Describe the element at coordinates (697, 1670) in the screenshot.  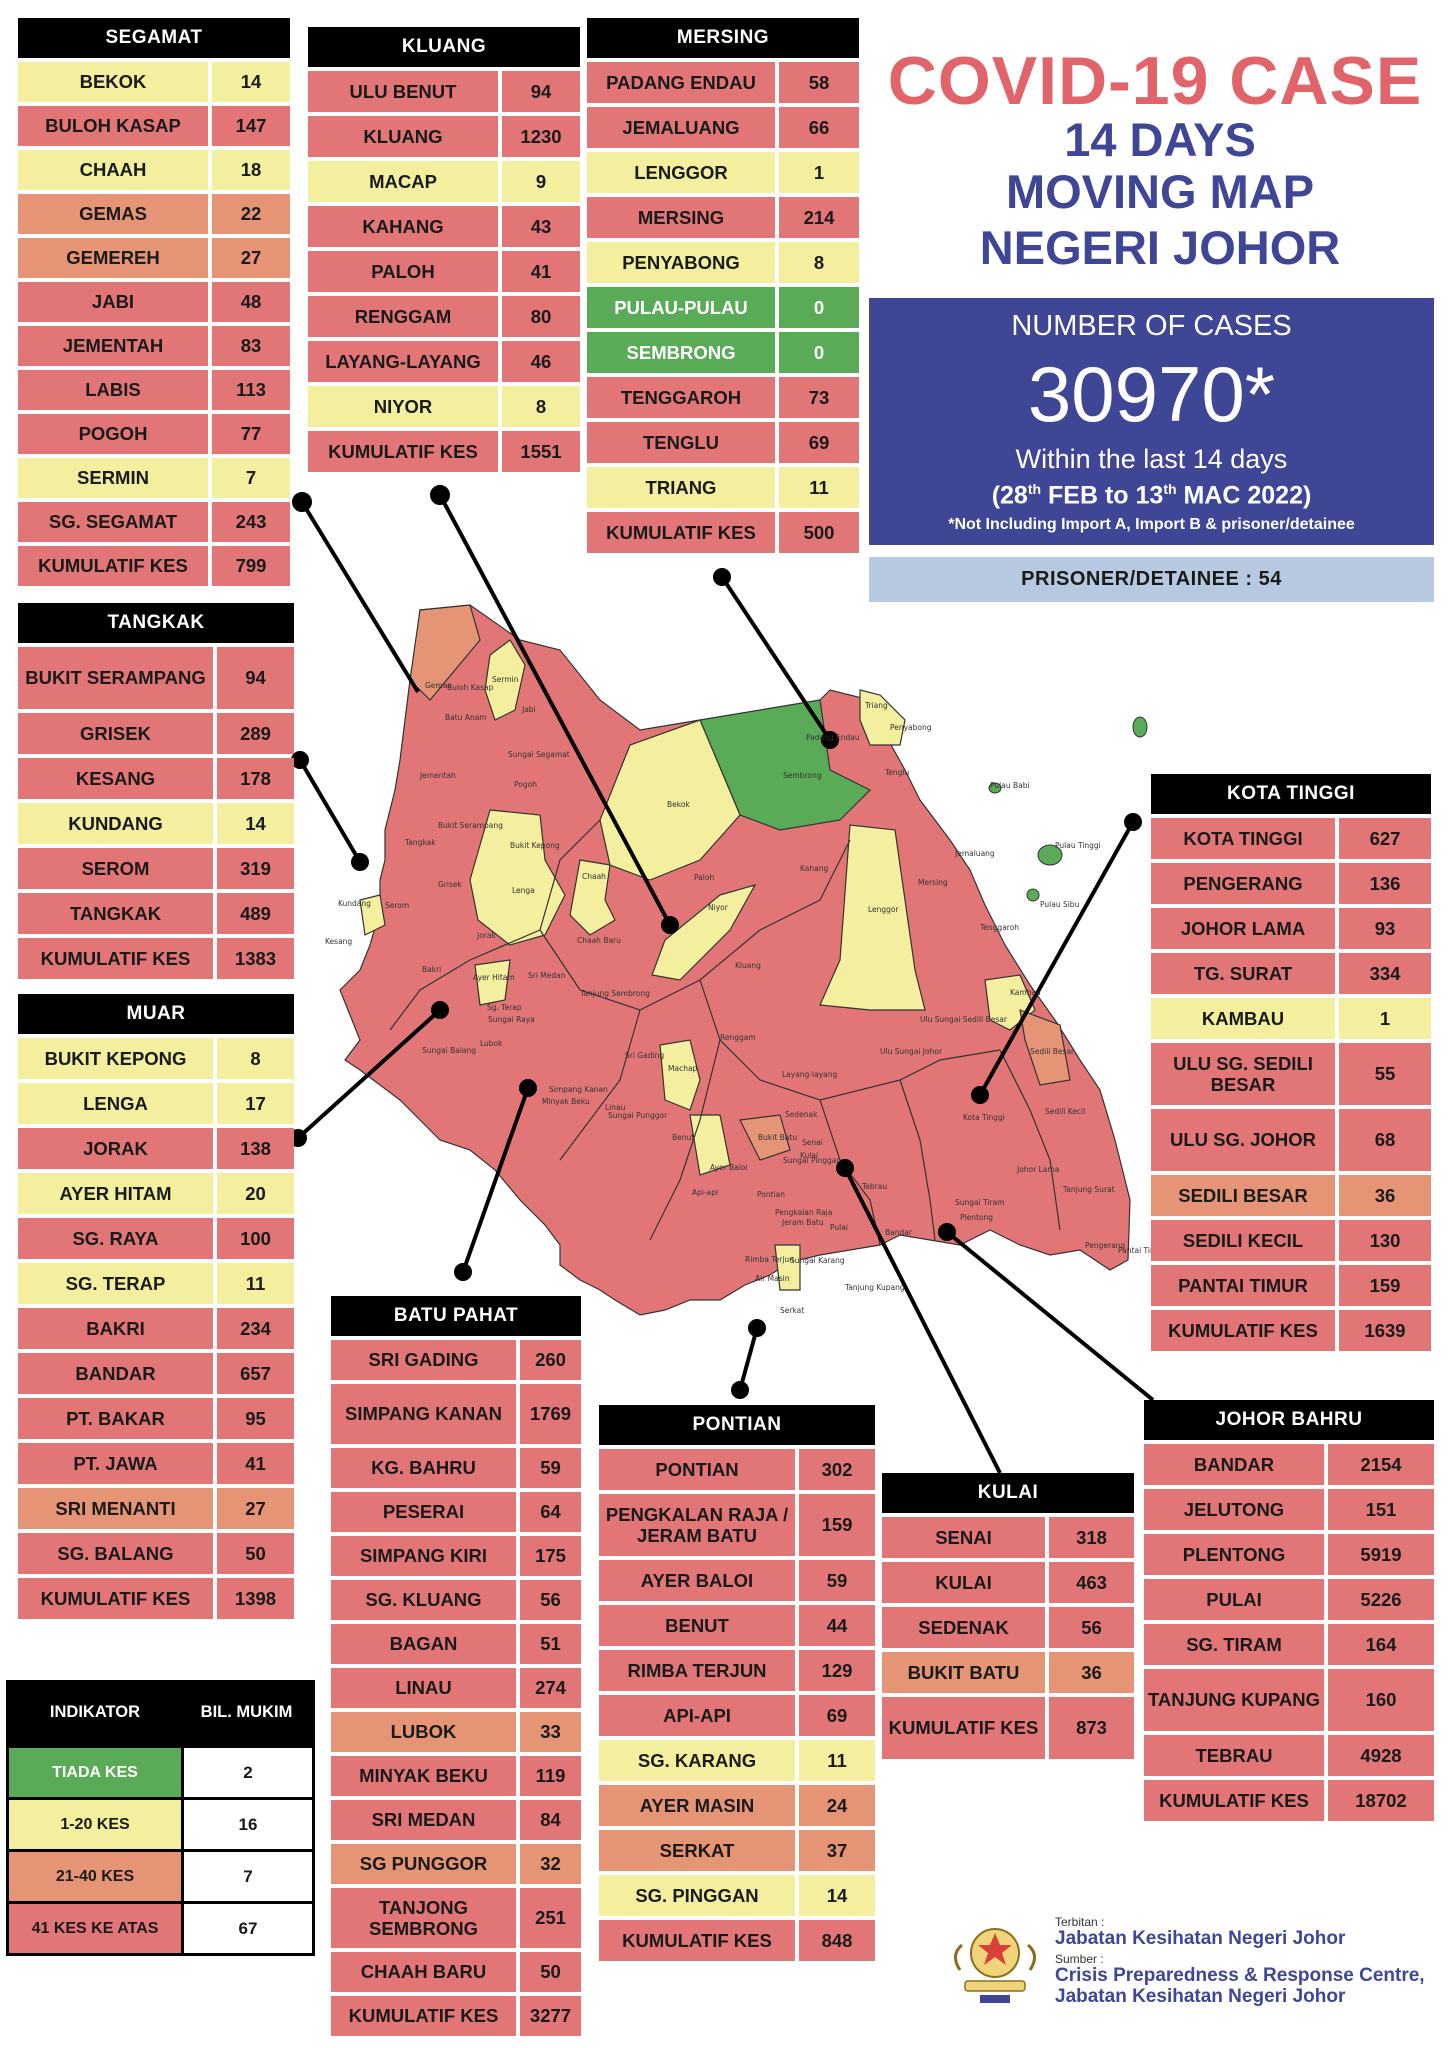
I see `mukim-name: RIMBA TERJUN` at that location.